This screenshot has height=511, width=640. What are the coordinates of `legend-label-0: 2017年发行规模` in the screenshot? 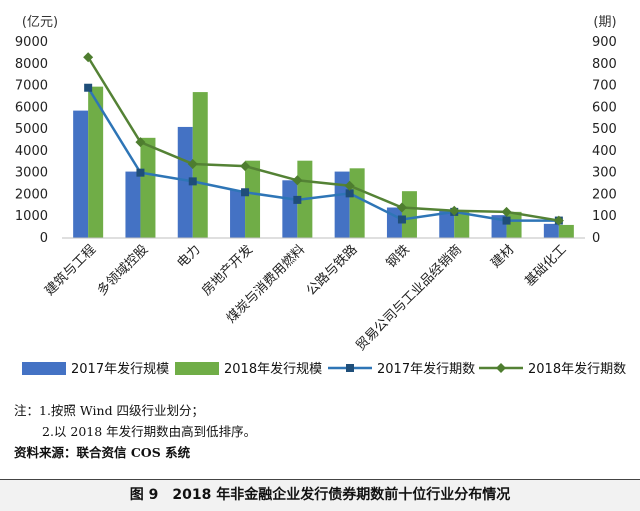 It's located at (120, 369).